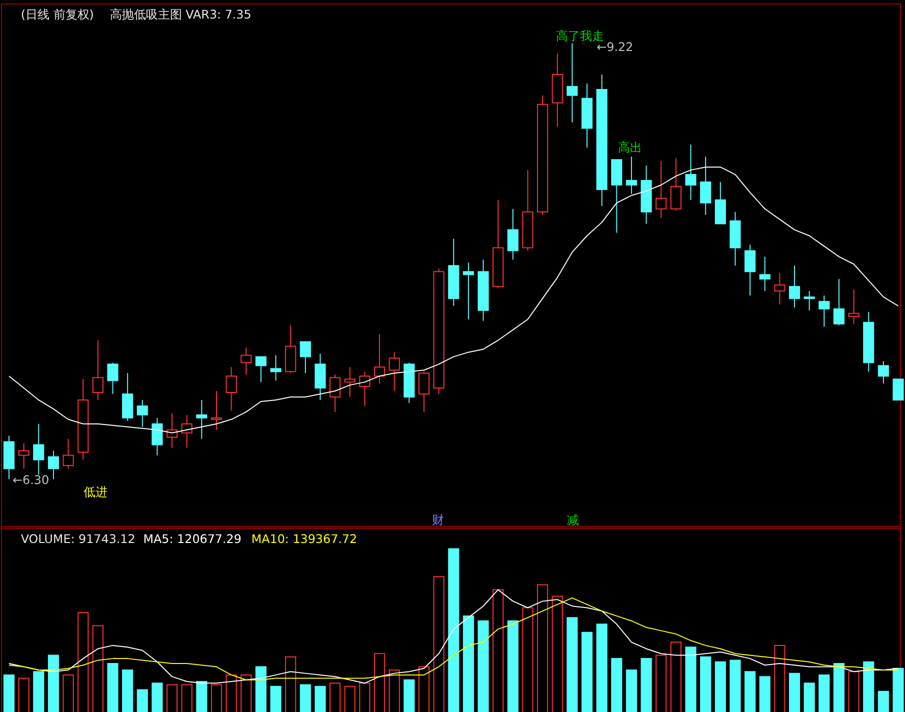  What do you see at coordinates (57, 14) in the screenshot?
I see `chart-title: (日线 前复权)` at bounding box center [57, 14].